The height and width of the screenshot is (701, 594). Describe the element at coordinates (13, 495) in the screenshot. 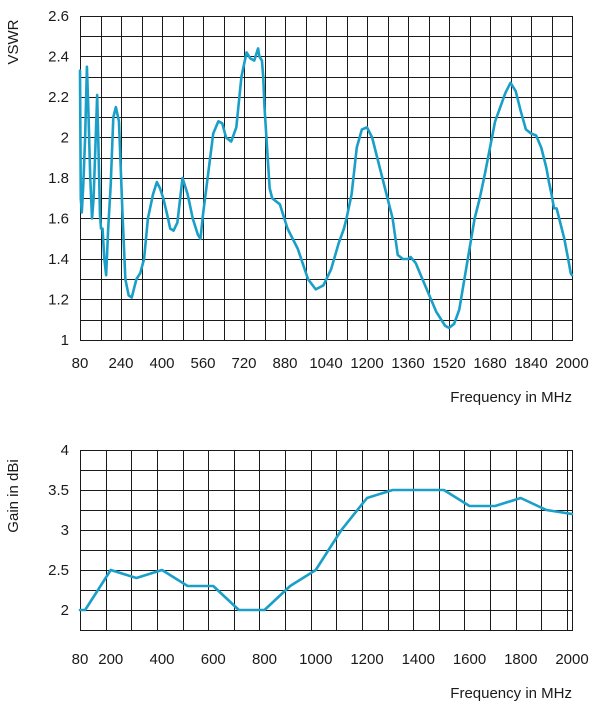

I see `gain-y-axis-title: Gain in dBi` at that location.